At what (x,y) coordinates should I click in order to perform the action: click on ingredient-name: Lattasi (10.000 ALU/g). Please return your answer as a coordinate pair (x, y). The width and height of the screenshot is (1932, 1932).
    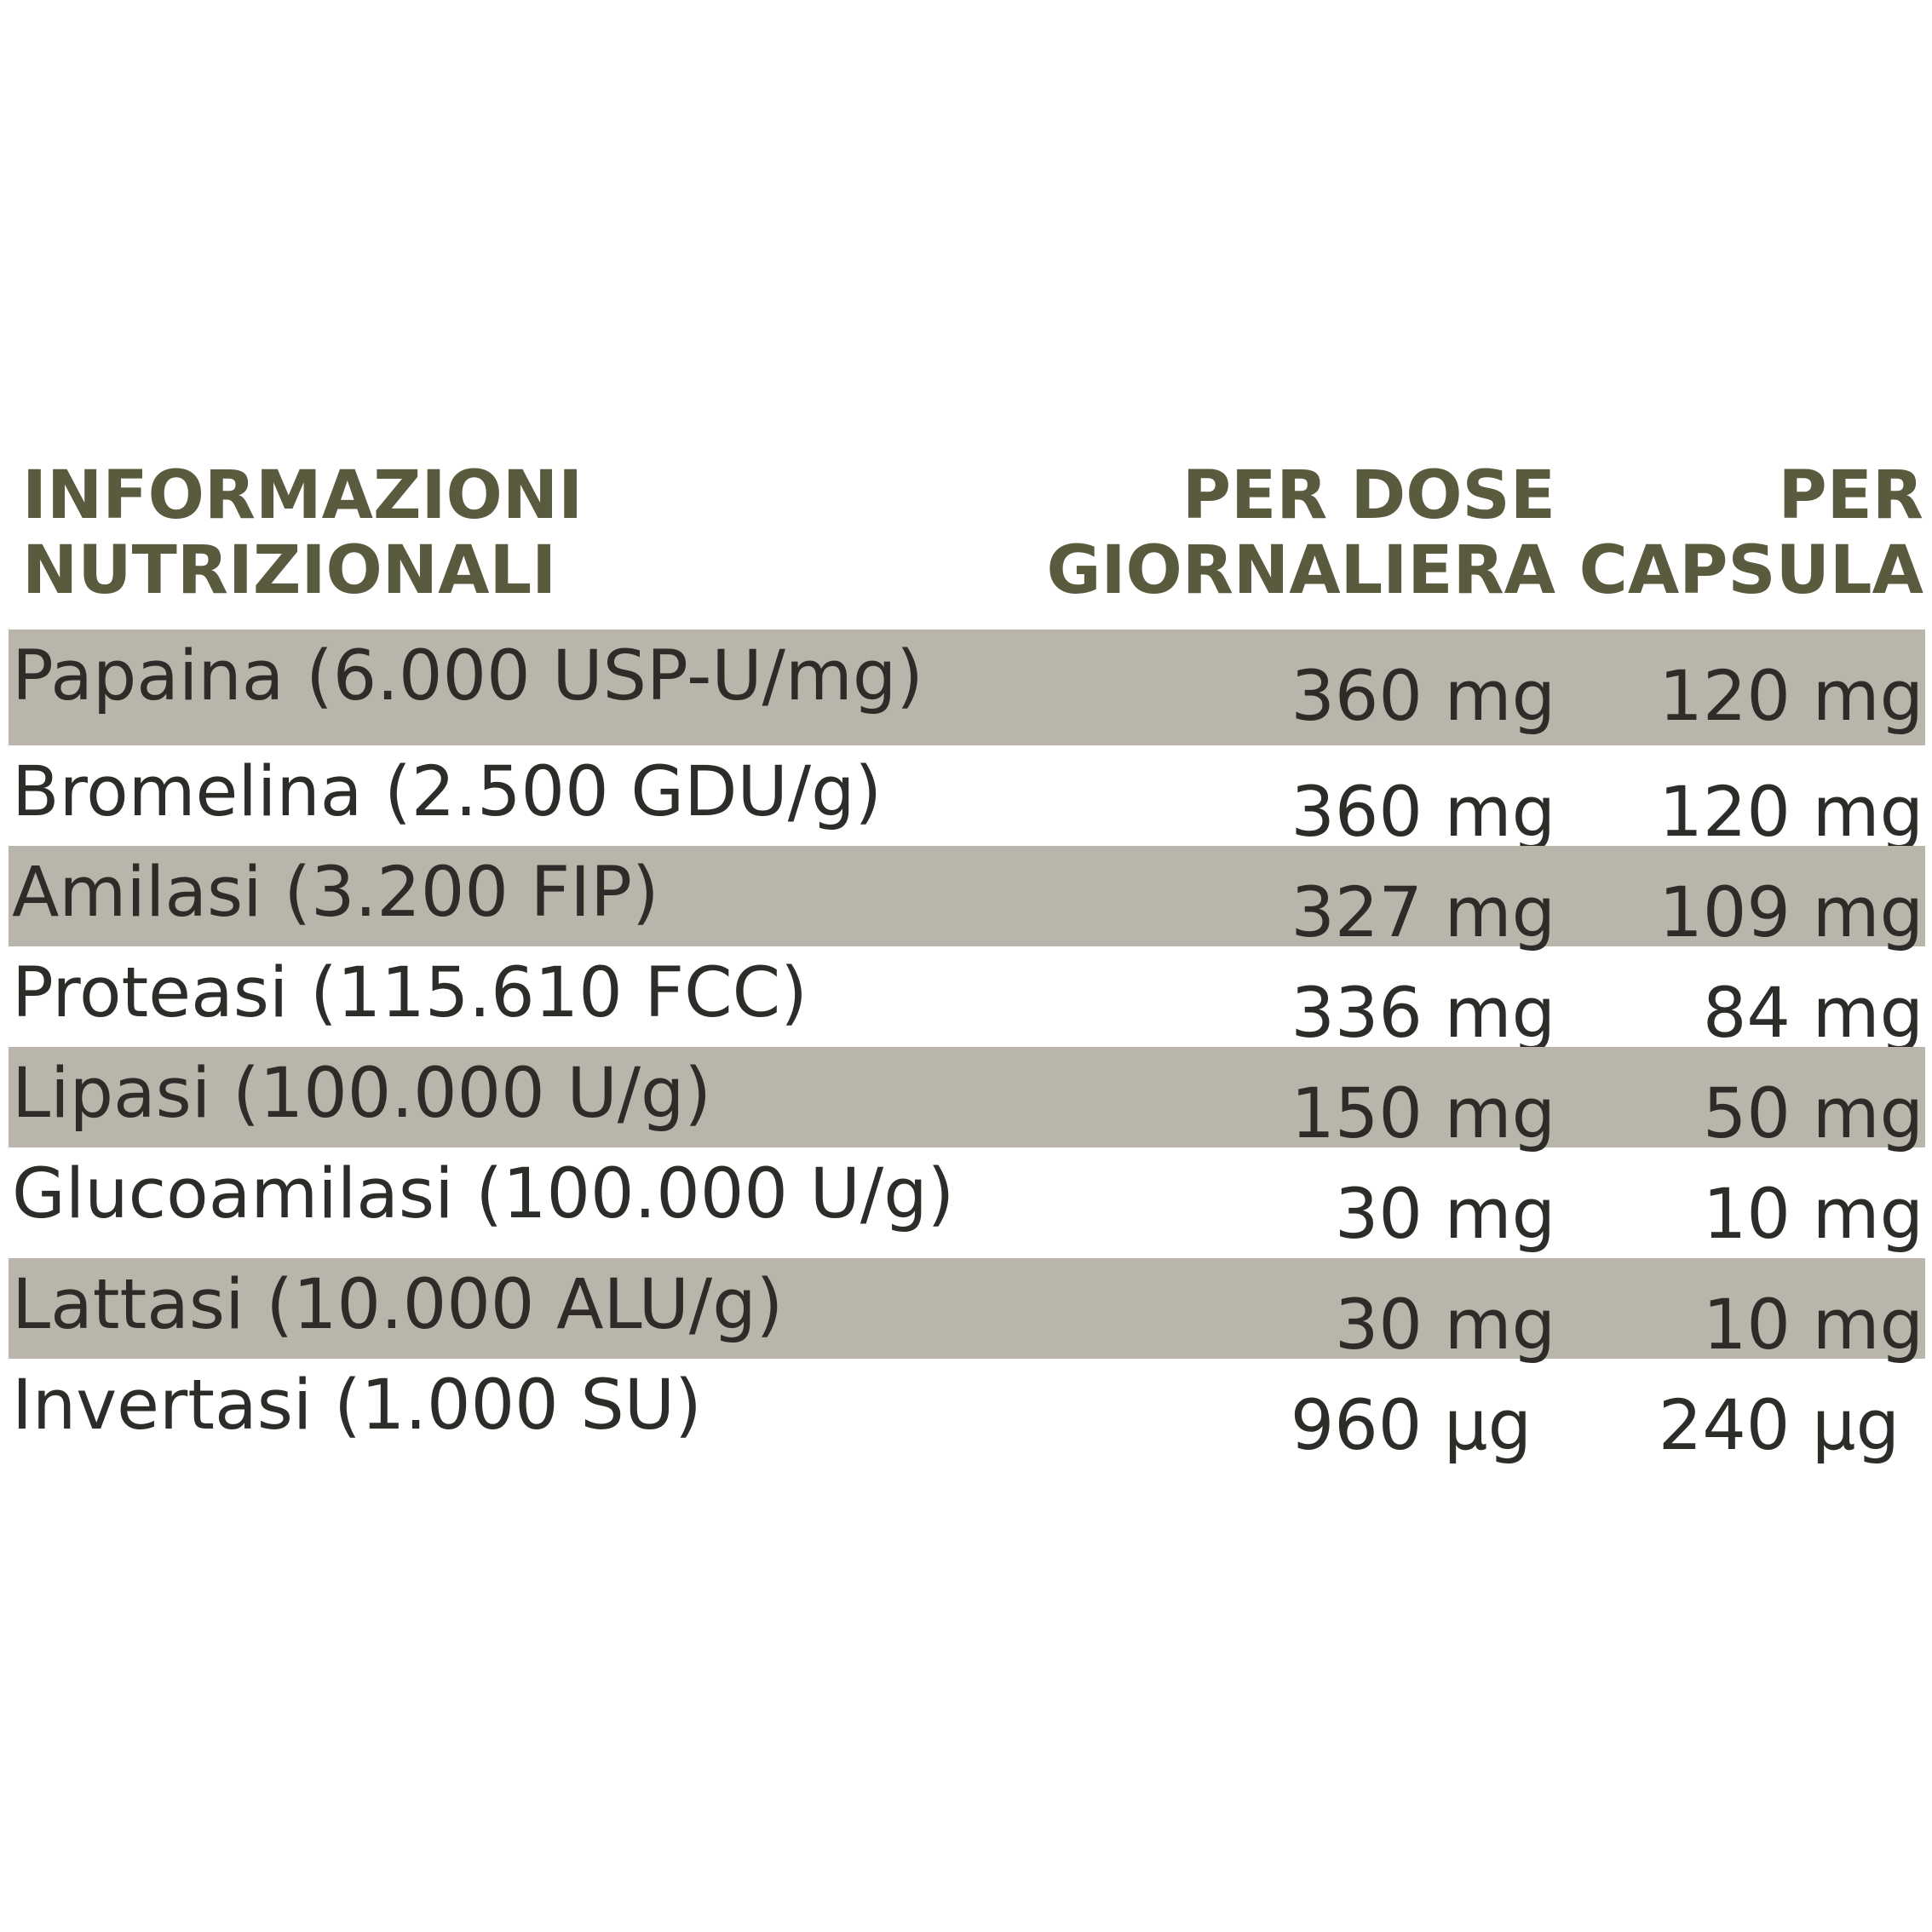
    Looking at the image, I should click on (398, 1305).